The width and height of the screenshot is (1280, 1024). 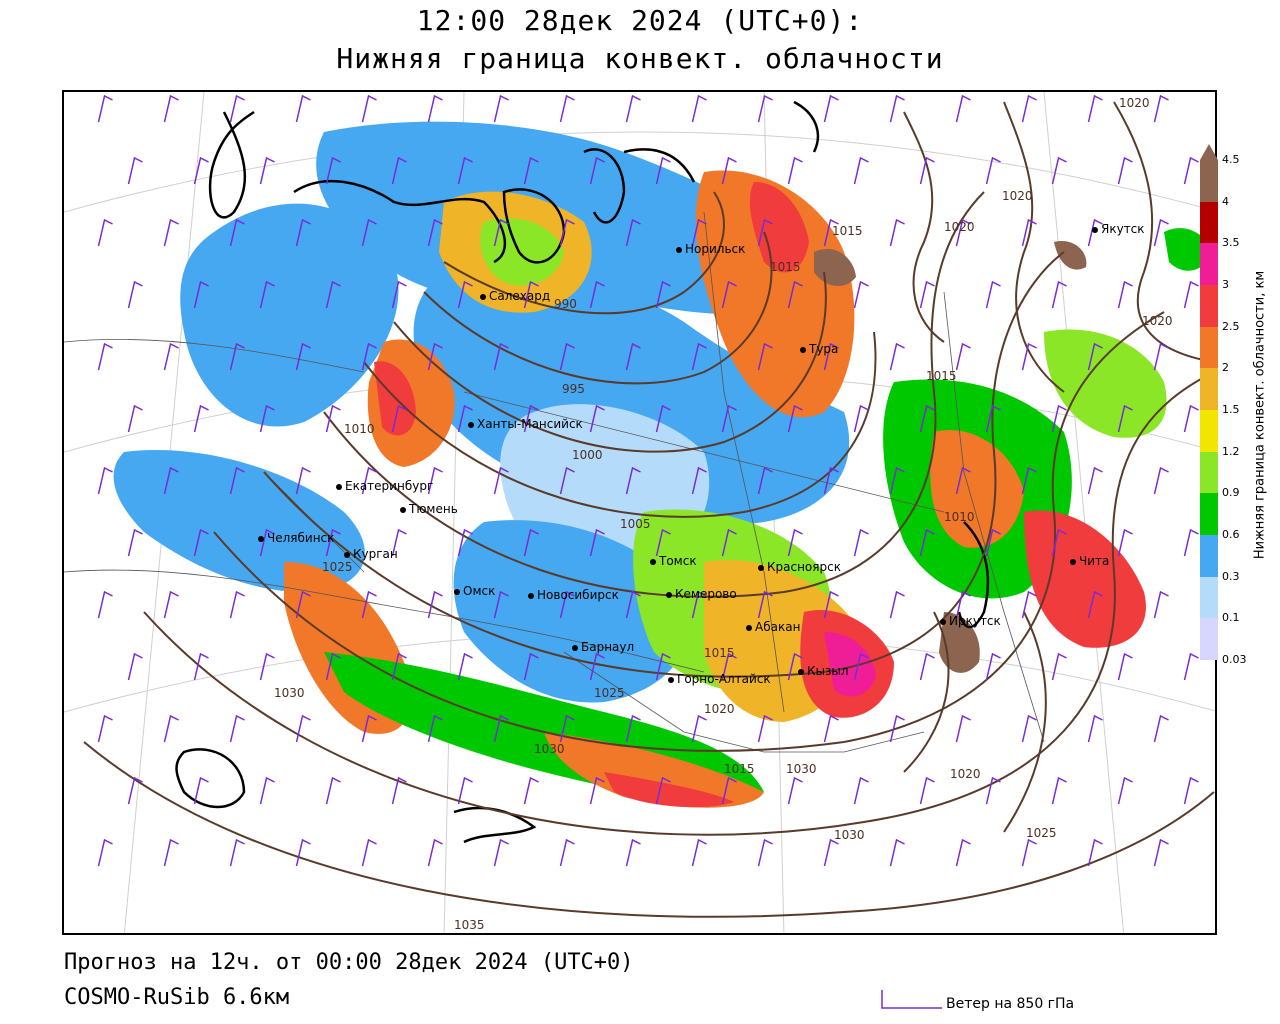 What do you see at coordinates (959, 517) in the screenshot?
I see `isobar-label: 1010` at bounding box center [959, 517].